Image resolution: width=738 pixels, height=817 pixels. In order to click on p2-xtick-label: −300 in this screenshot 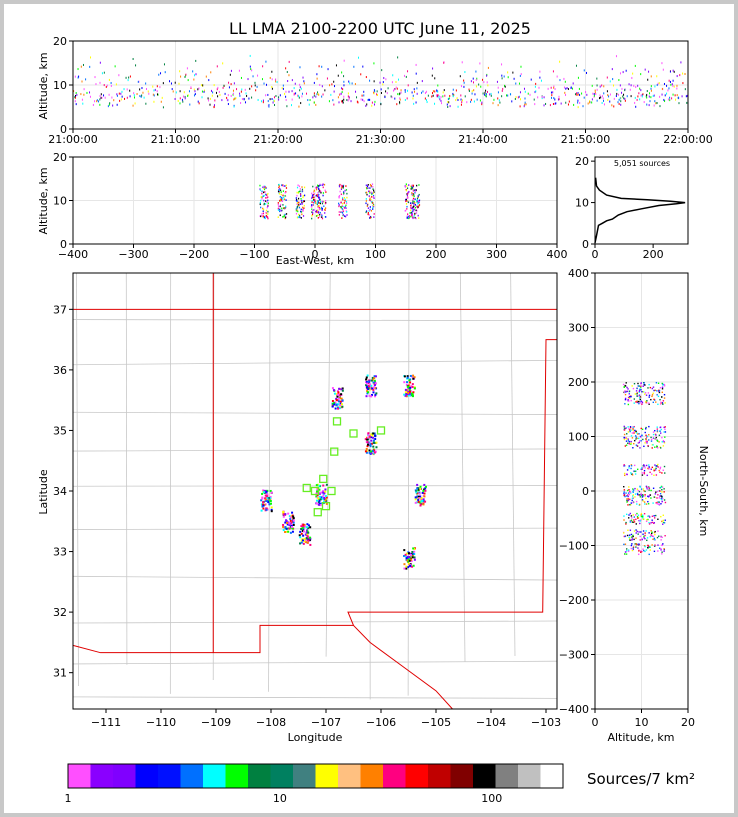, I will do `click(133, 254)`.